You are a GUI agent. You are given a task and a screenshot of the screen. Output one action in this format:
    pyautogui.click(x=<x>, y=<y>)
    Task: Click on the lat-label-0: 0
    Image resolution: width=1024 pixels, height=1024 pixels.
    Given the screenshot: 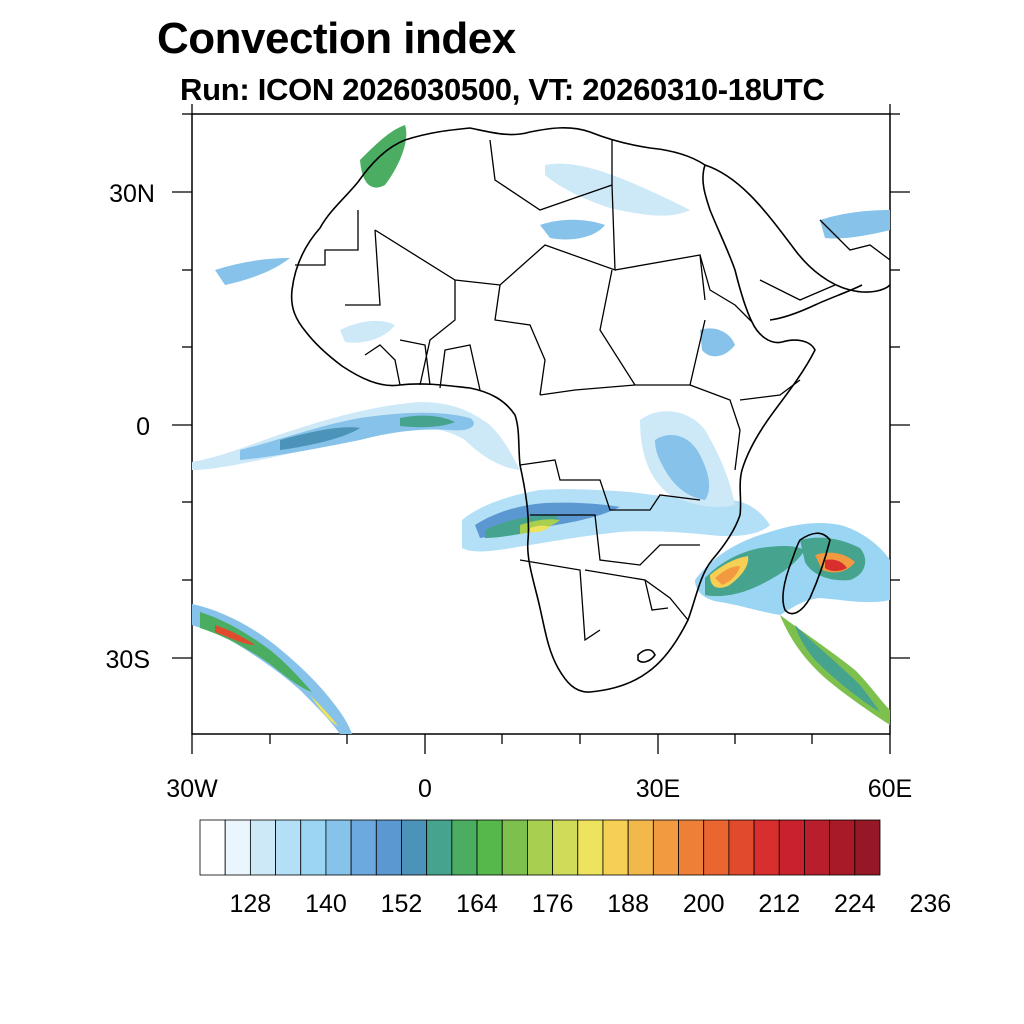 What is the action you would take?
    pyautogui.click(x=143, y=427)
    